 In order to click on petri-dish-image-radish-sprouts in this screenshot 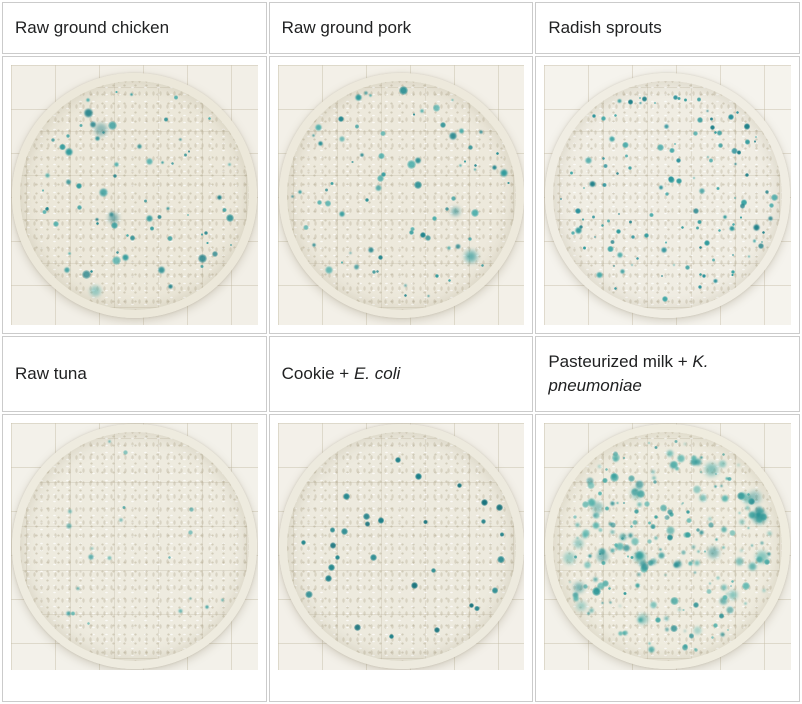, I will do `click(667, 195)`.